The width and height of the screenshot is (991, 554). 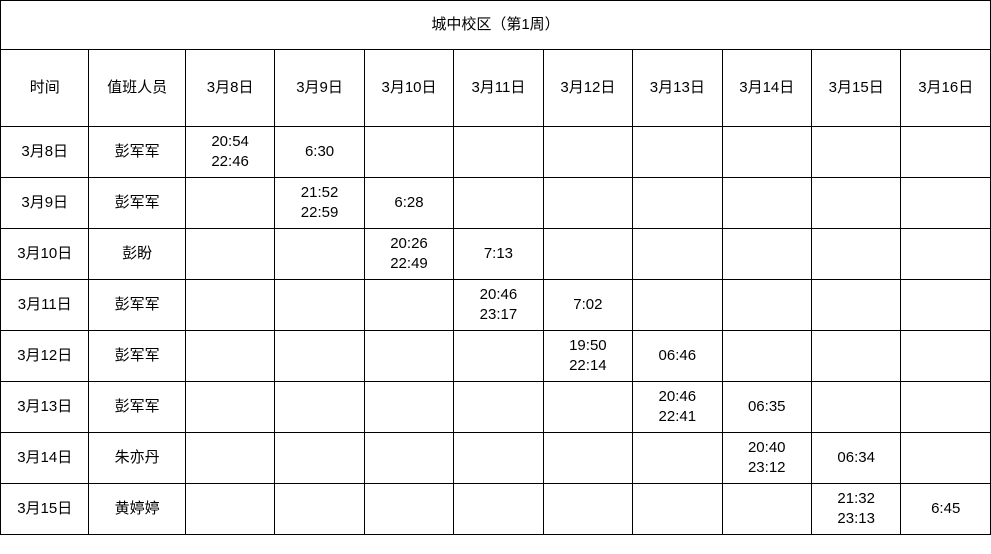 What do you see at coordinates (677, 356) in the screenshot?
I see `cell-time: 06:46` at bounding box center [677, 356].